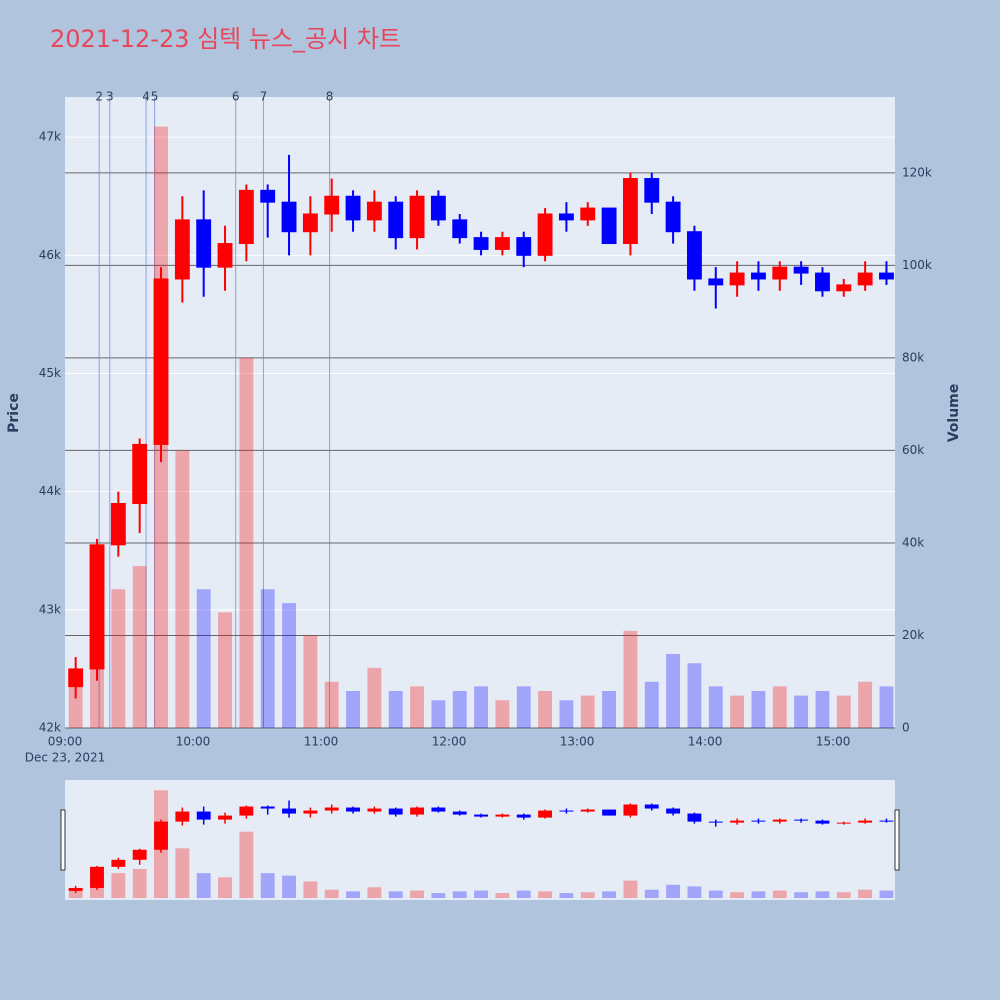 The image size is (1000, 1000). What do you see at coordinates (65, 758) in the screenshot?
I see `x-date-label: Dec 23, 2021` at bounding box center [65, 758].